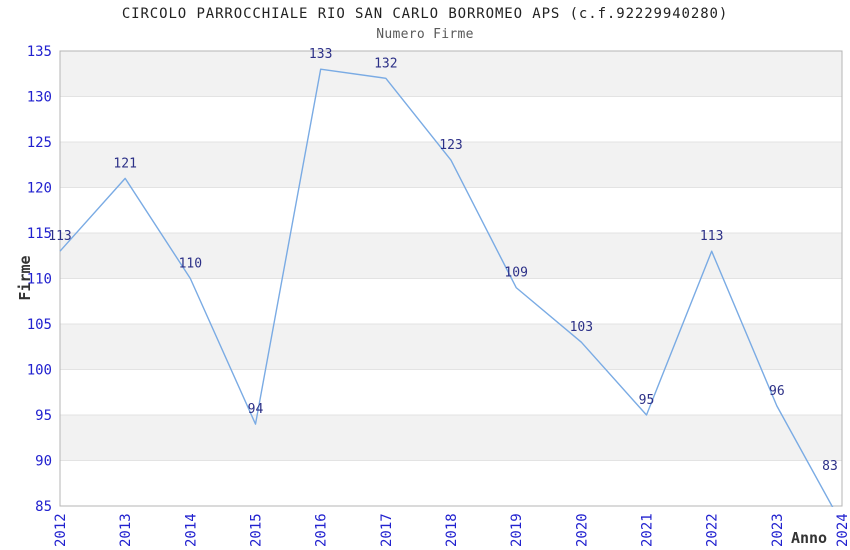  I want to click on y-tick-label: 120, so click(39, 189).